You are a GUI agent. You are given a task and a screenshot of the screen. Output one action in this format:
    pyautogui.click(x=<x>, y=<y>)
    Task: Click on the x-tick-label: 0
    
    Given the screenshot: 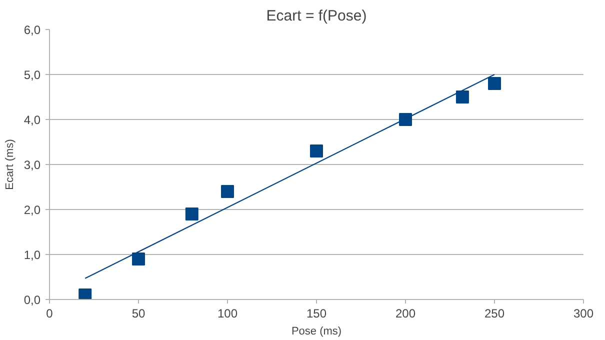 What is the action you would take?
    pyautogui.click(x=50, y=313)
    